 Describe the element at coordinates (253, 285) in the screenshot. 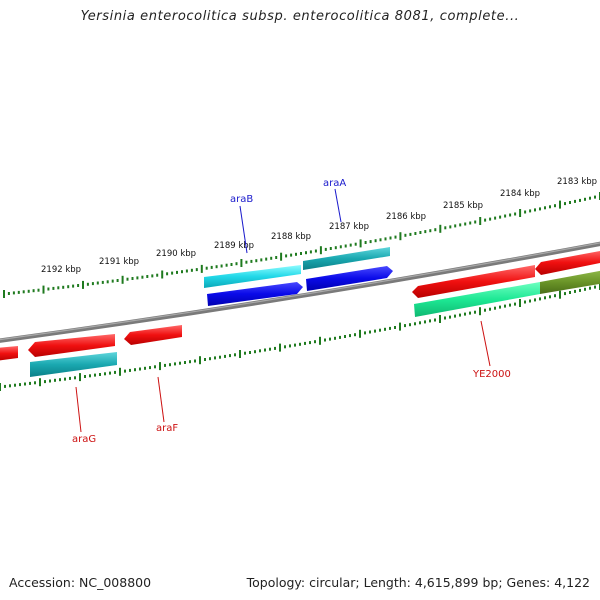

I see `gene-araB` at that location.